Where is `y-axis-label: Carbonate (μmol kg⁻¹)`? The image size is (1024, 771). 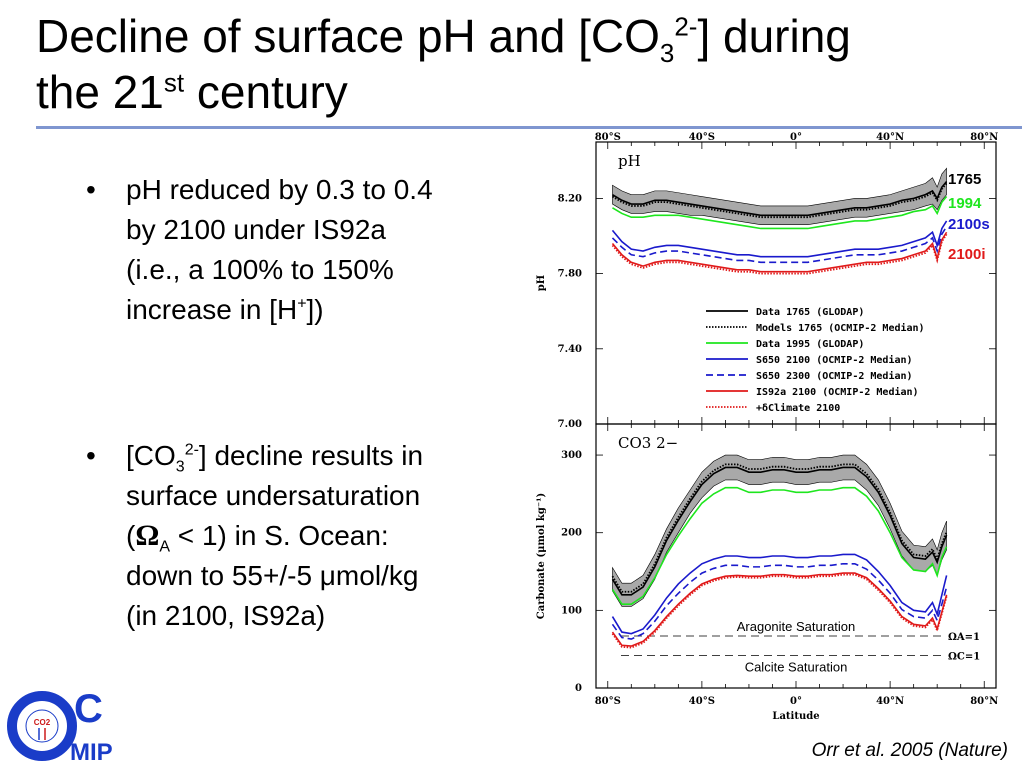
y-axis-label: Carbonate (μmol kg⁻¹) is located at coordinates (541, 556).